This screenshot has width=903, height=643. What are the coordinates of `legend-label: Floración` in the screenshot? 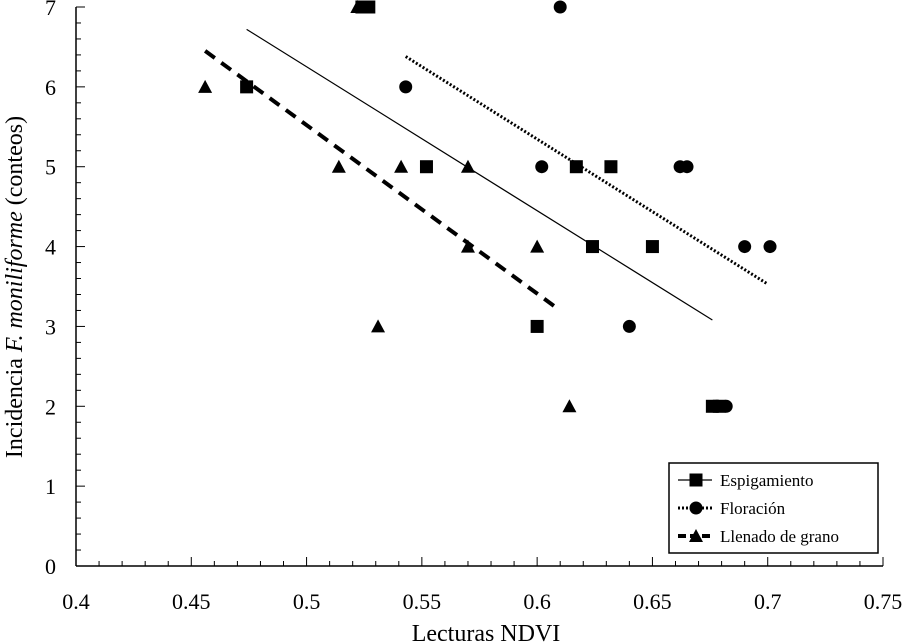 It's located at (753, 508).